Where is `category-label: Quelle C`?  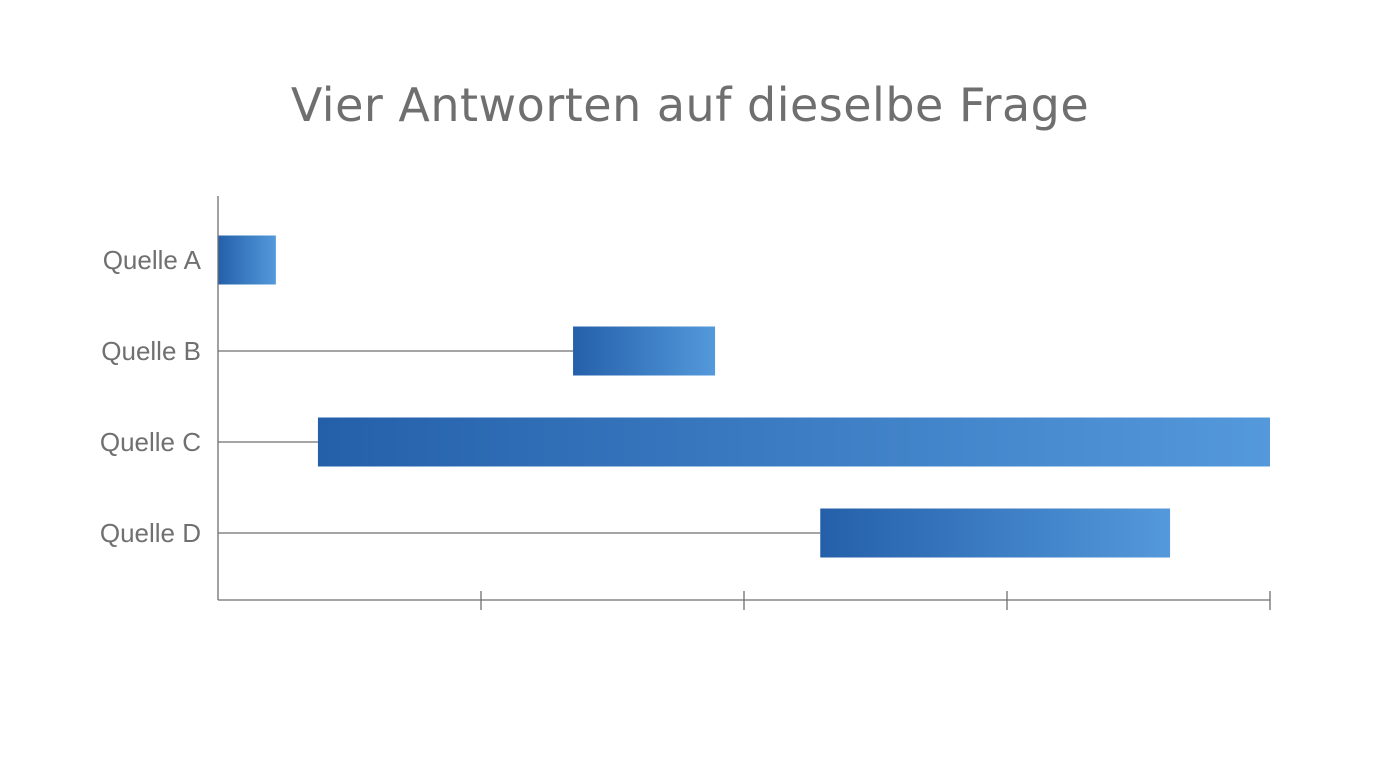 category-label: Quelle C is located at coordinates (150, 442).